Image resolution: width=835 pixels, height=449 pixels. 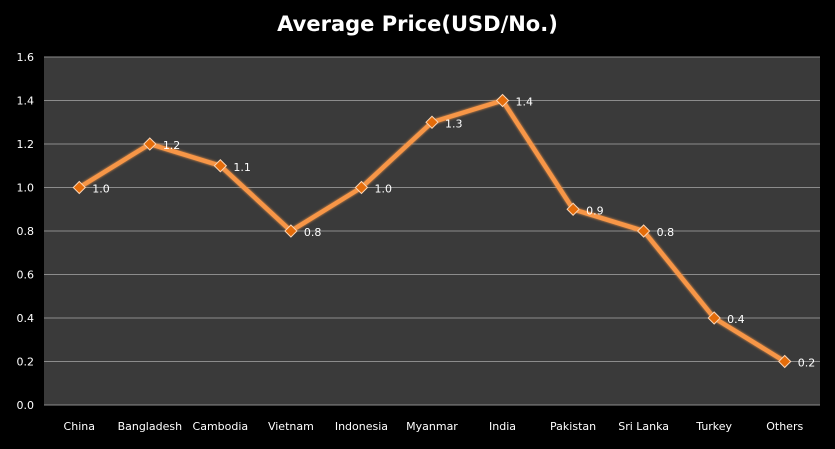 I want to click on x-tick-label: Vietnam, so click(x=291, y=426).